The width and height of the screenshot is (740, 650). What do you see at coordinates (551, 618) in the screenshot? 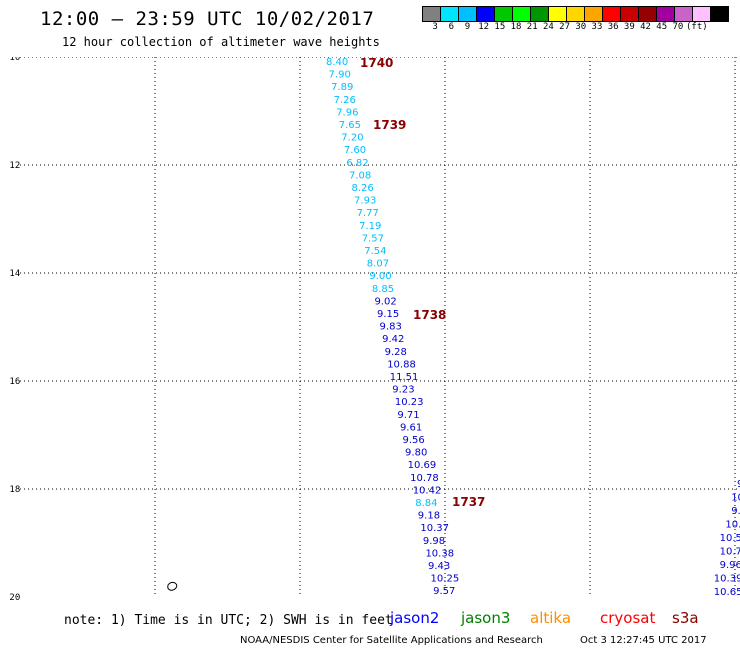
I see `satellite-altika: altika` at bounding box center [551, 618].